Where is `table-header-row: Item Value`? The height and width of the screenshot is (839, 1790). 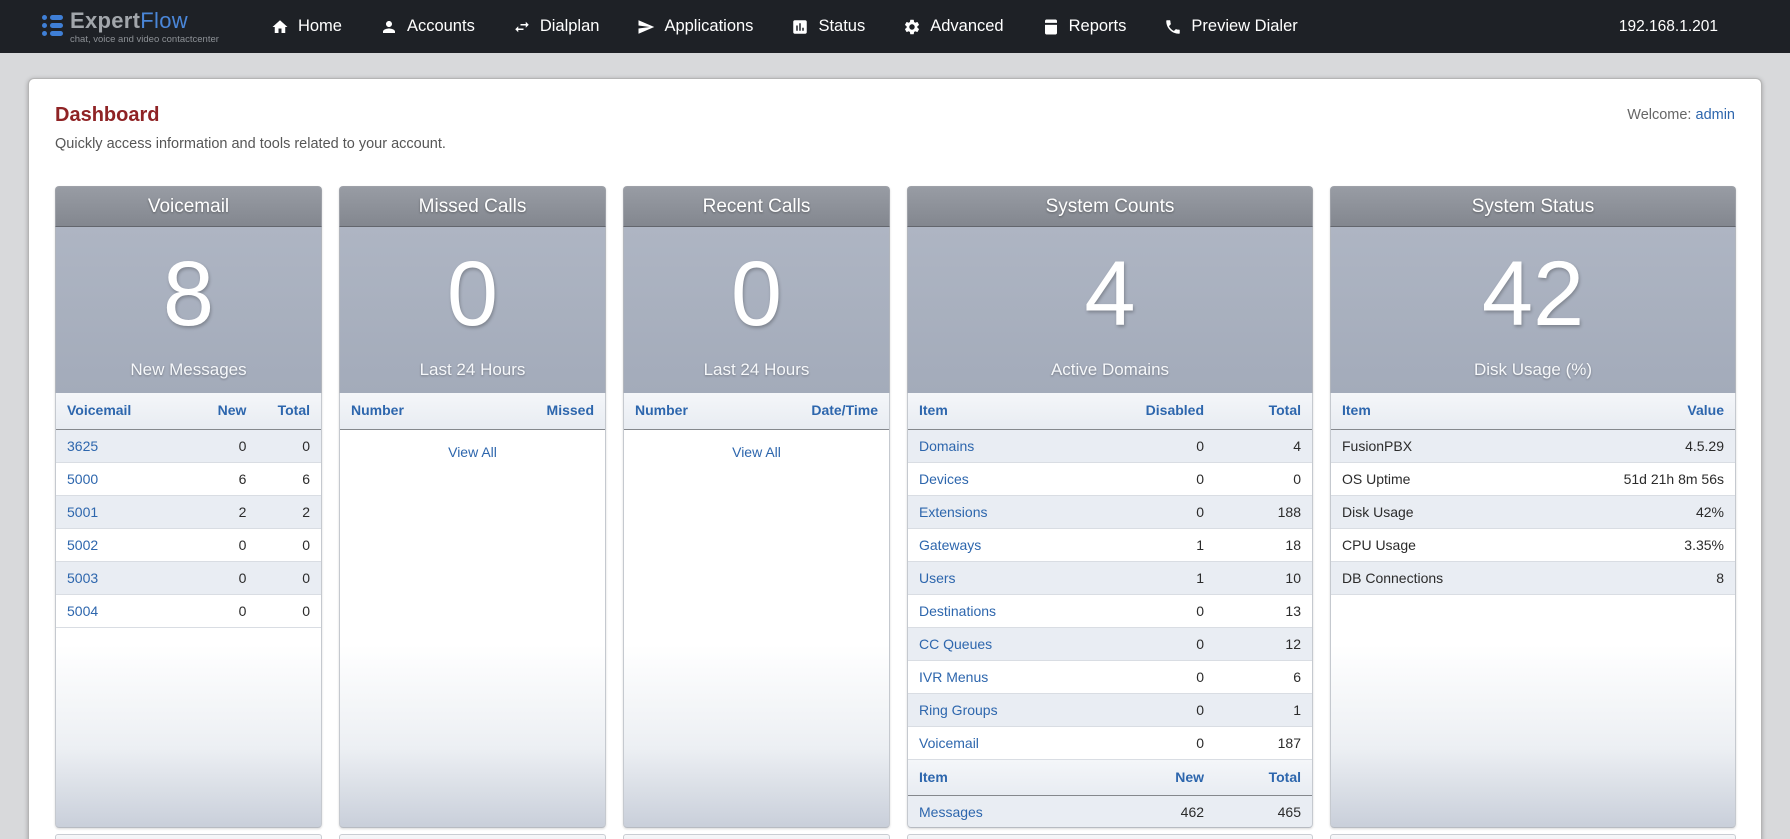
table-header-row: Item Value is located at coordinates (1533, 411).